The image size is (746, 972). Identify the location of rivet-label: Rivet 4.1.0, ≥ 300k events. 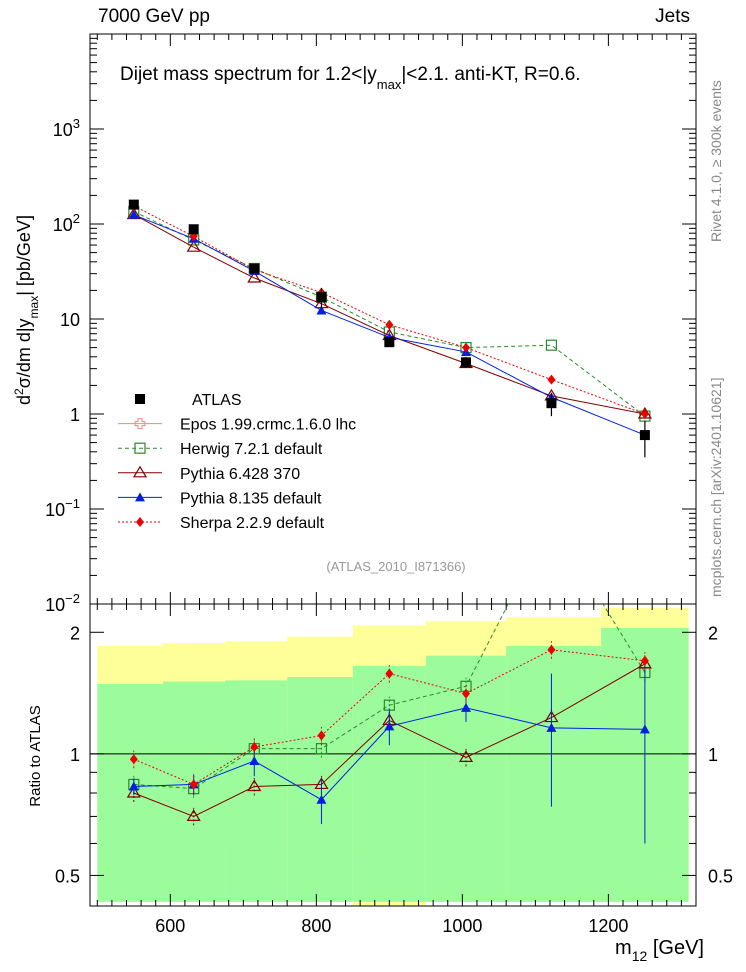
(716, 161).